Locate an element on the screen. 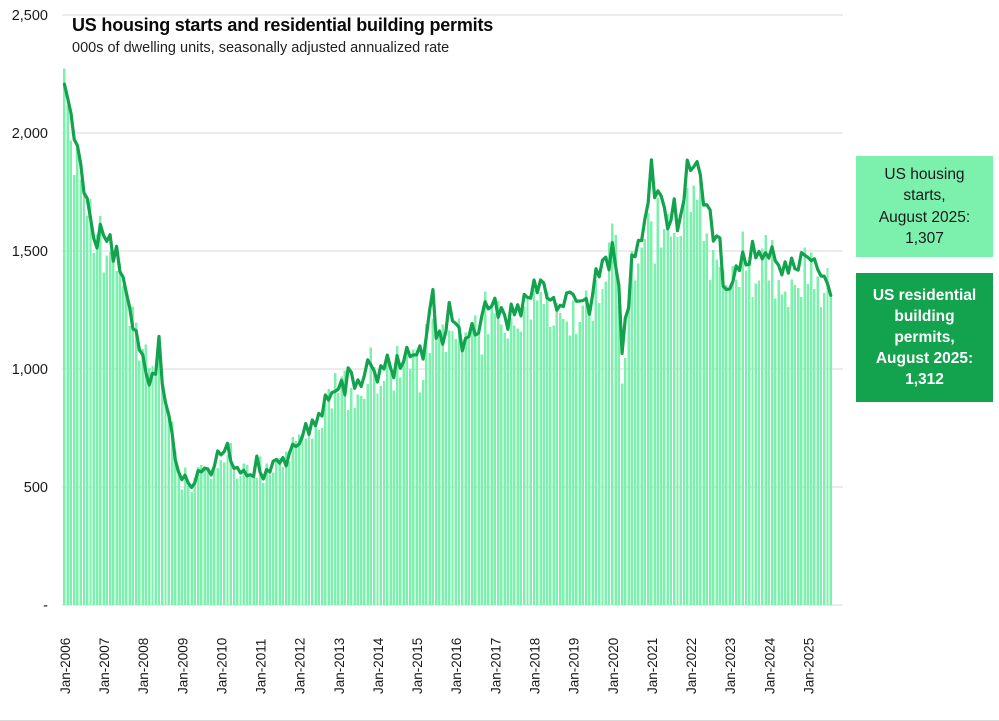  x-tick-label: Jan-2006 is located at coordinates (65, 666).